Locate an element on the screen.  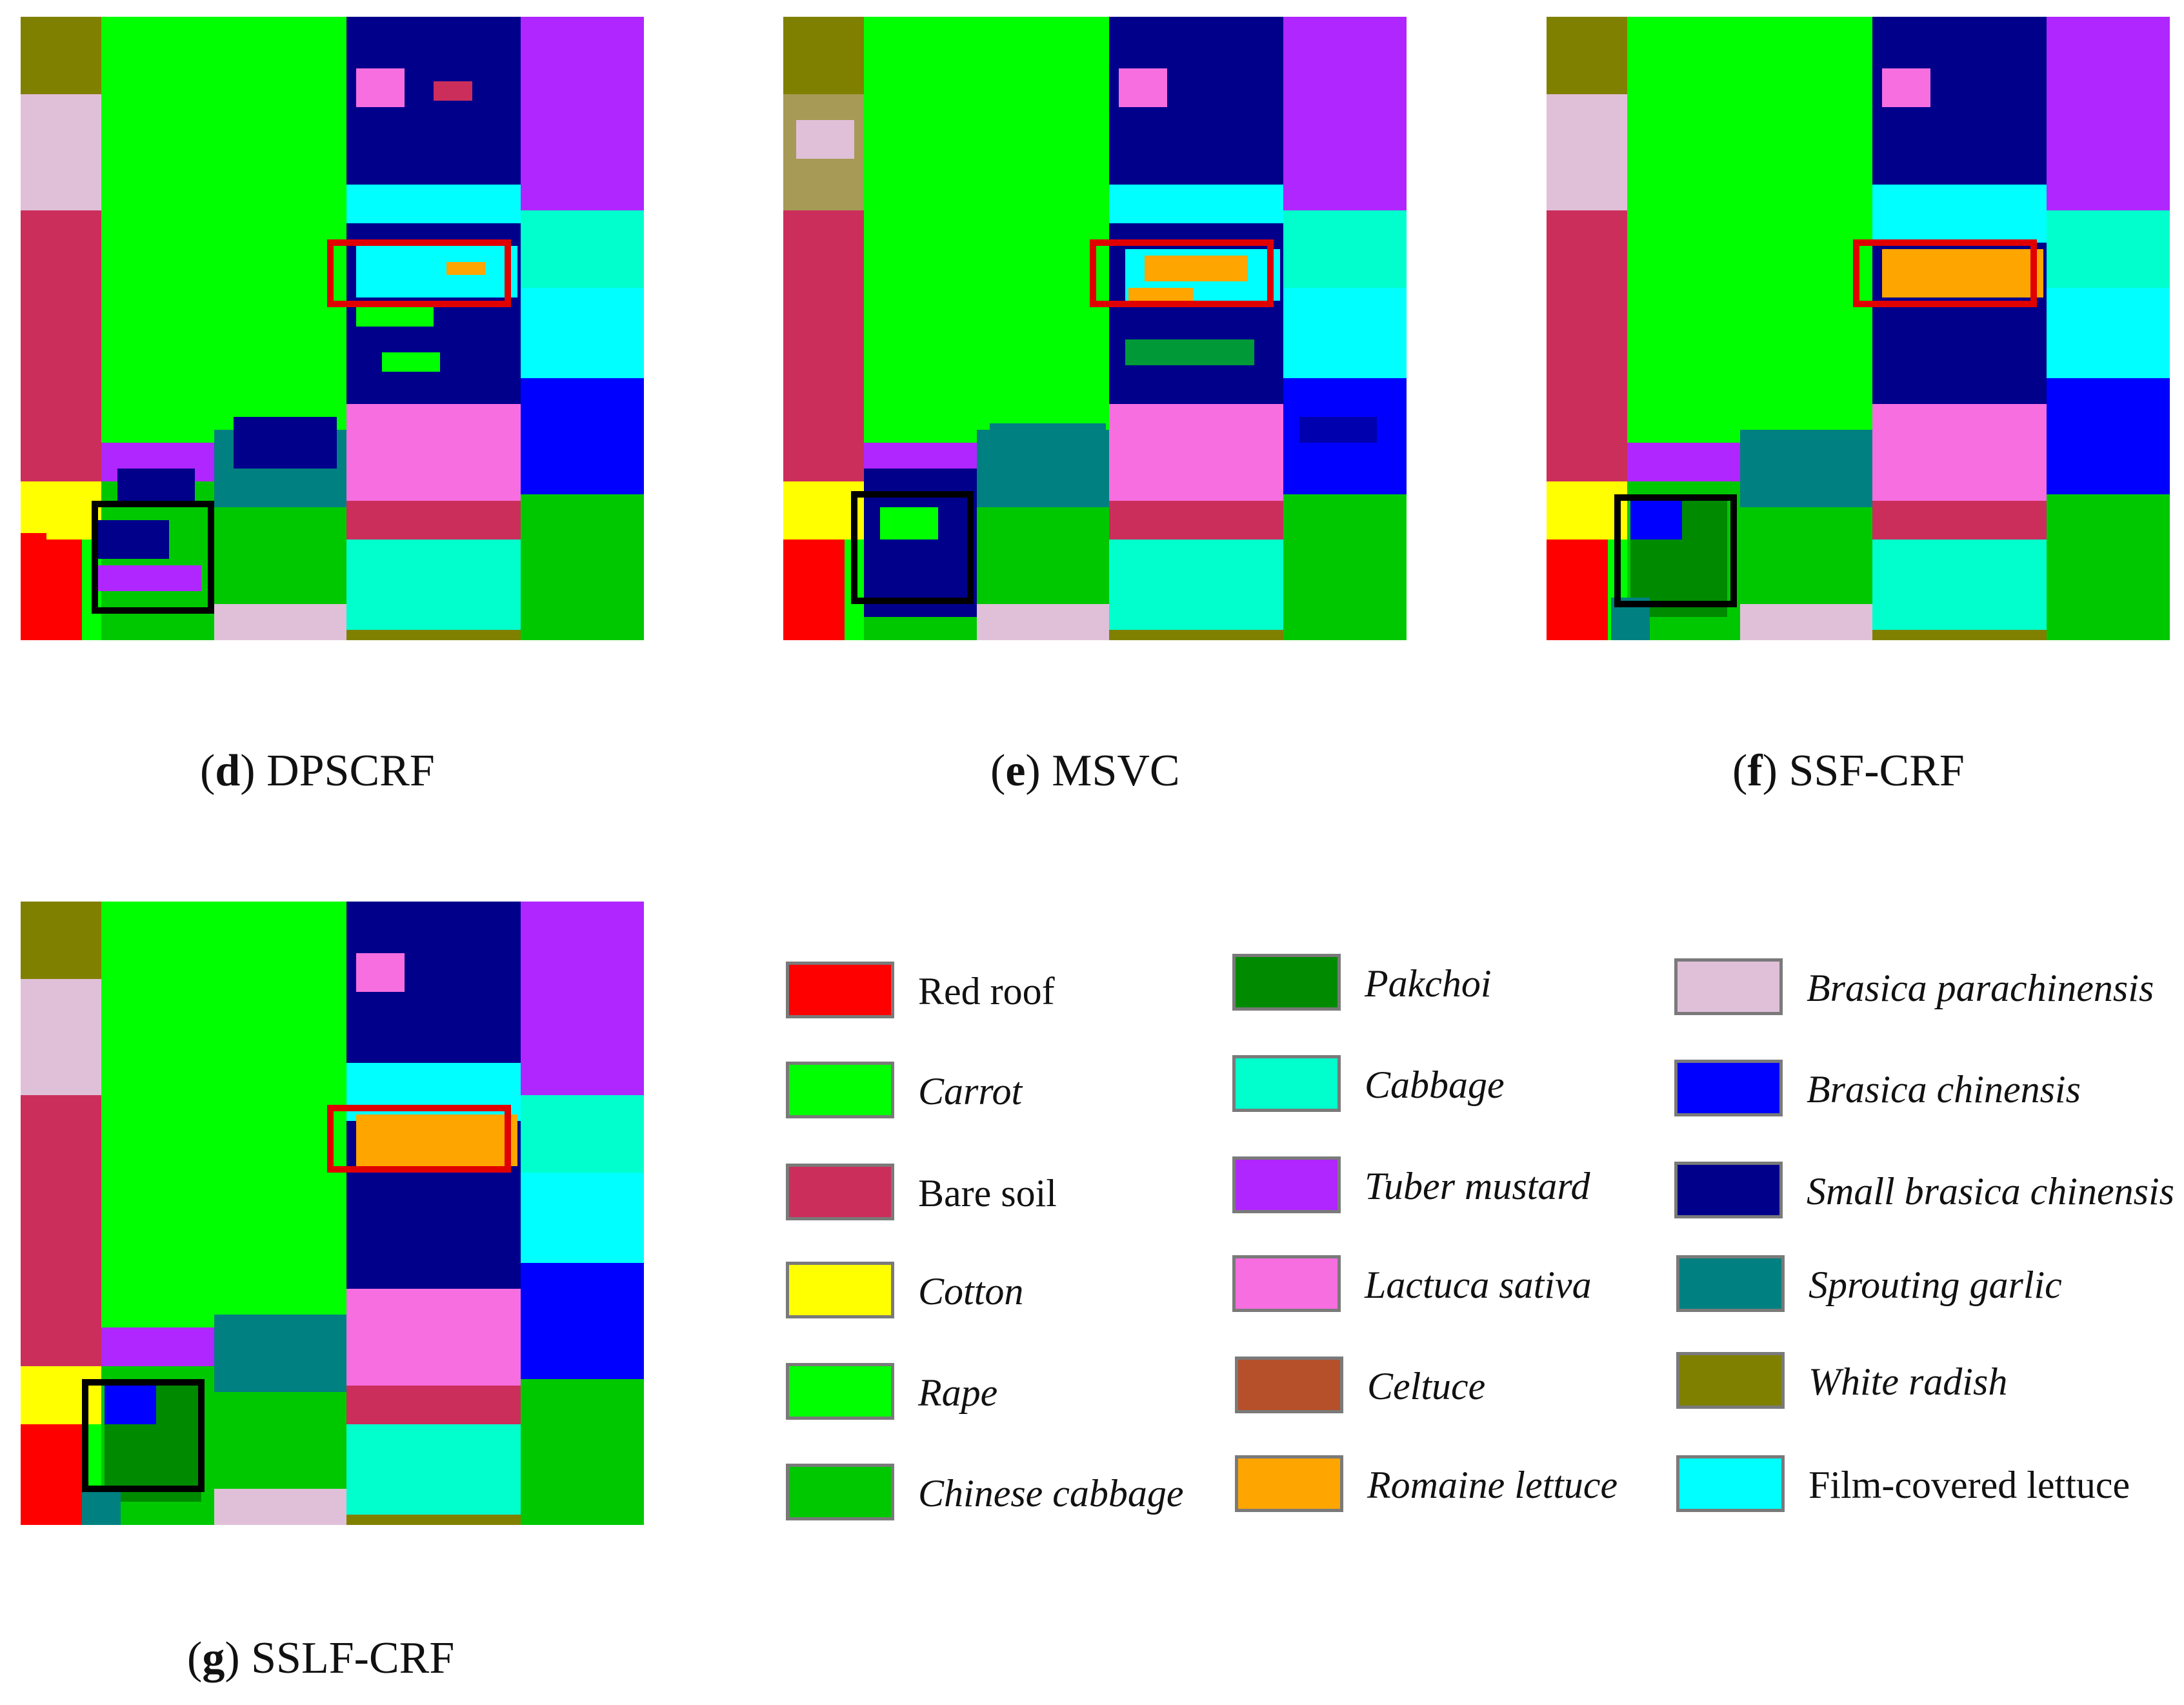
caption-e: (e) MSVC is located at coordinates (1085, 771).